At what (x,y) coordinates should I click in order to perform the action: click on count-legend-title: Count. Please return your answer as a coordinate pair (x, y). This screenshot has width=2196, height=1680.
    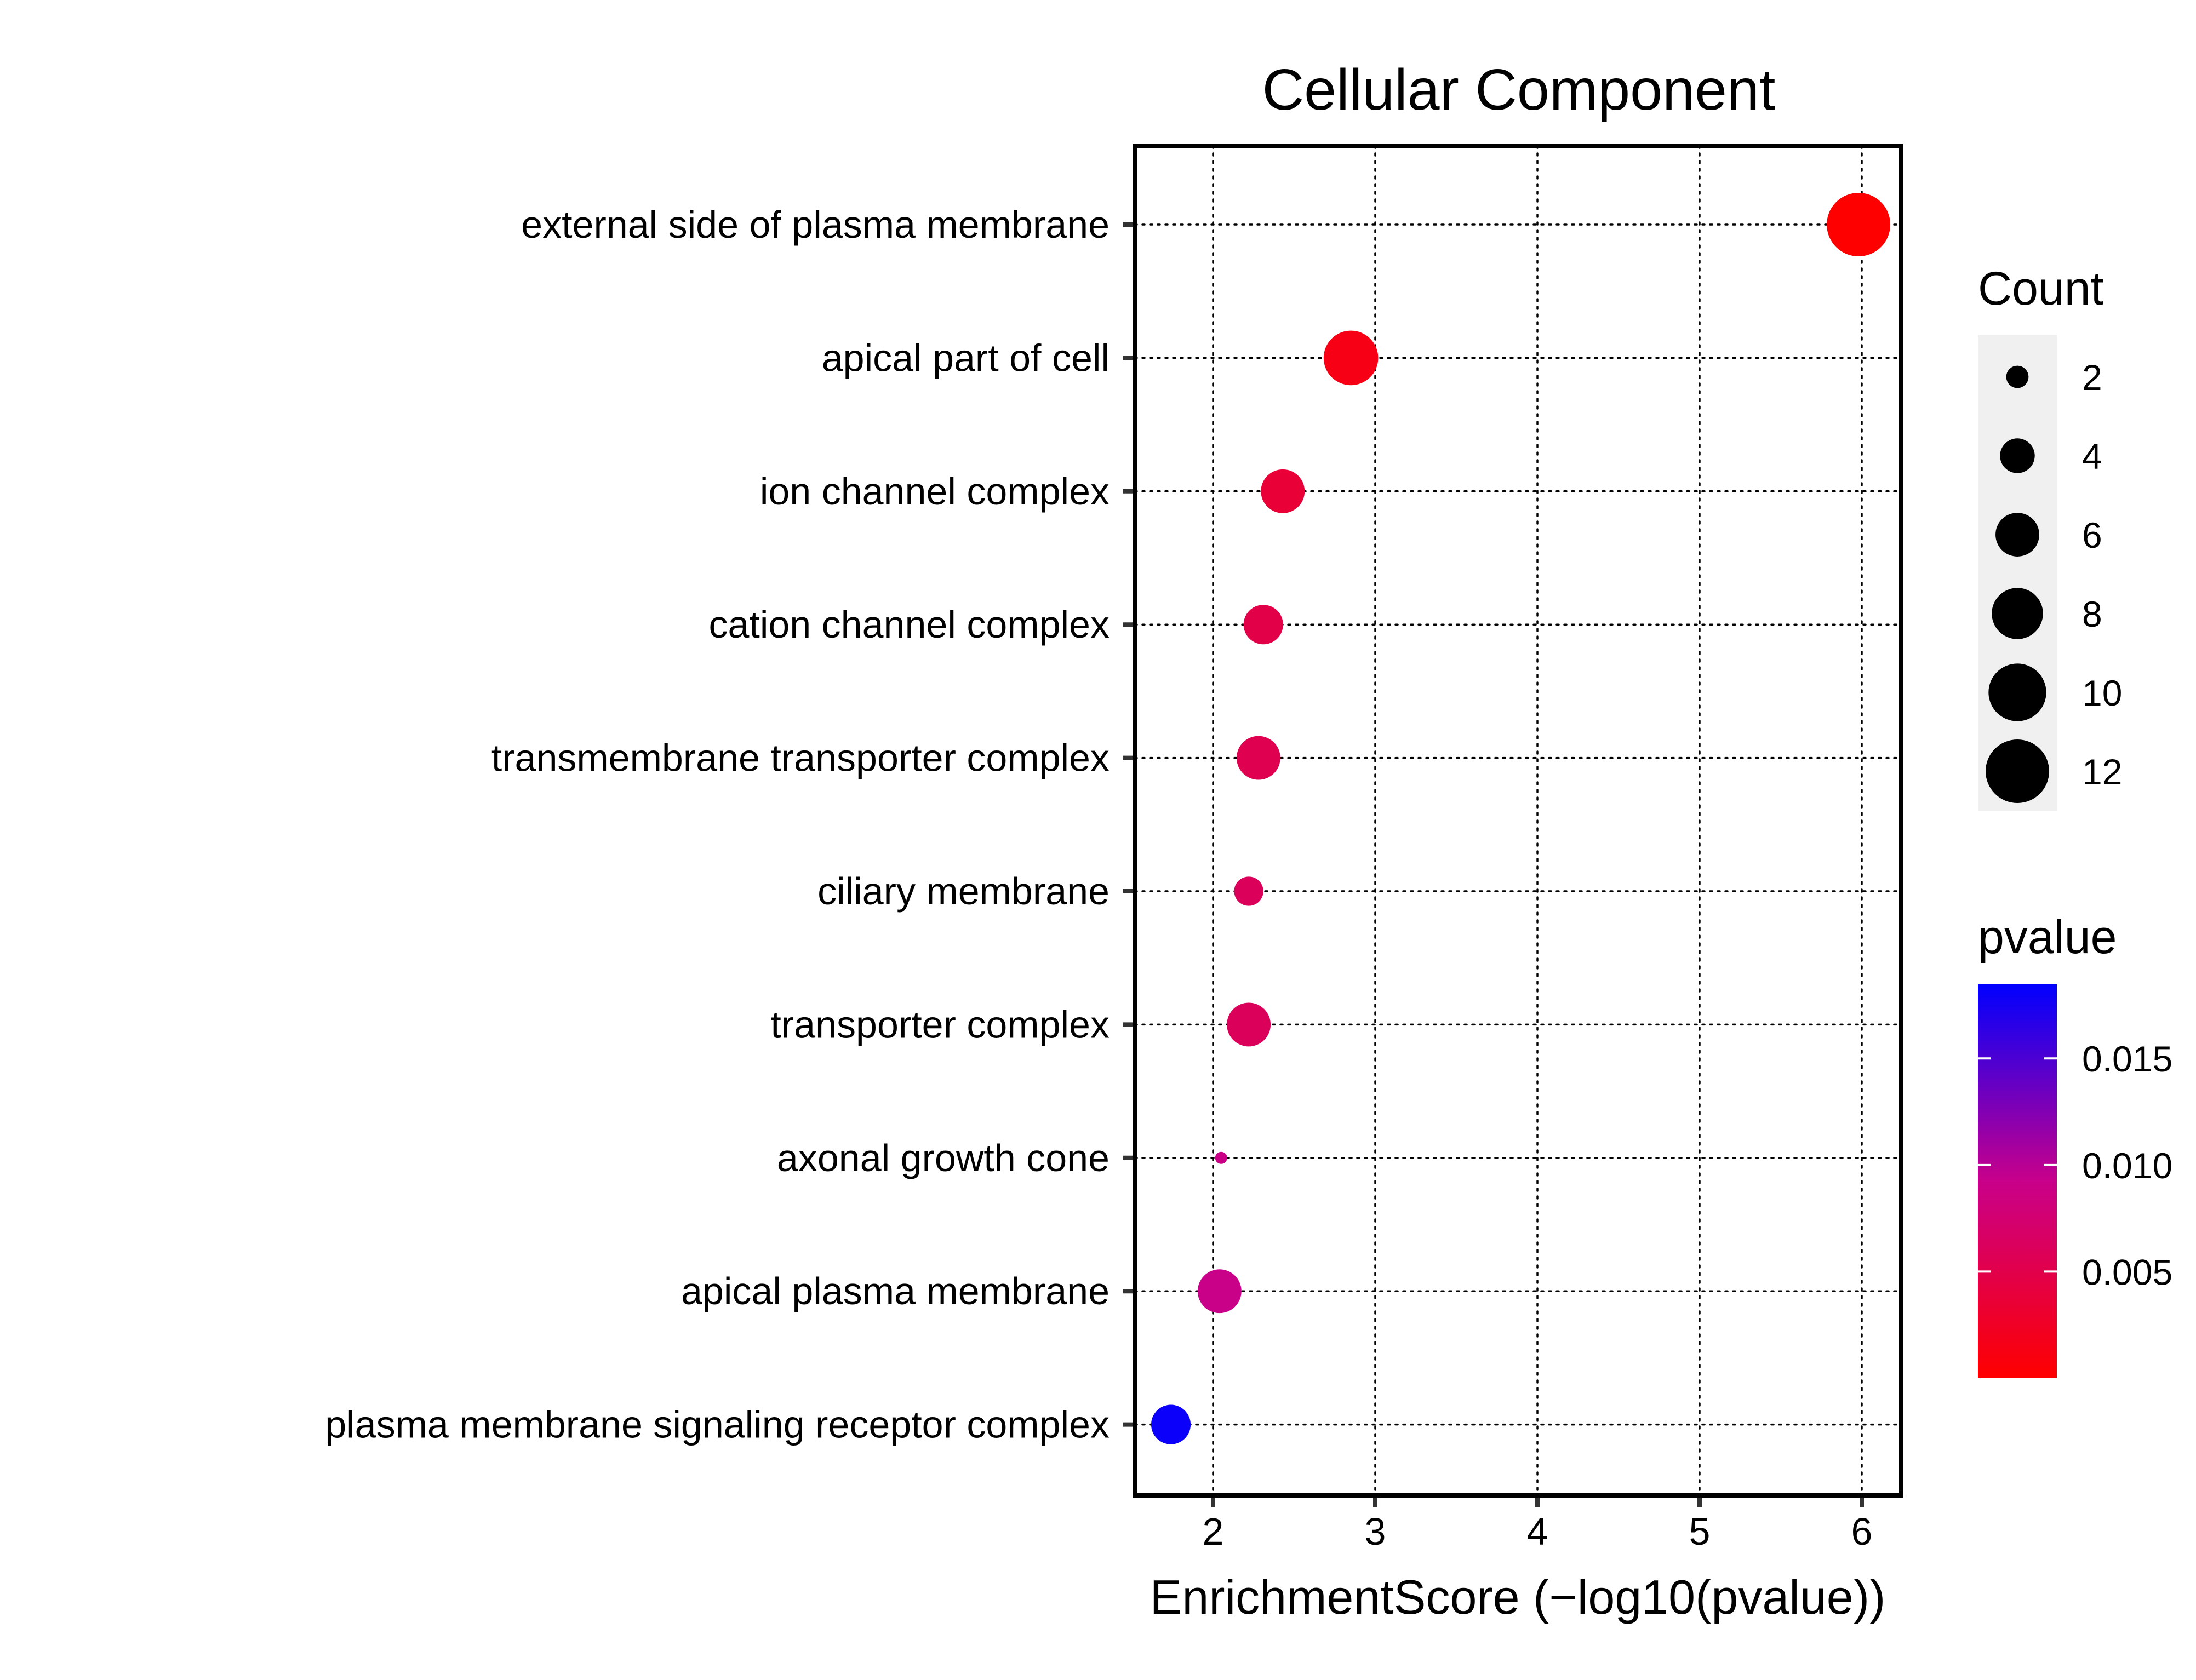
    Looking at the image, I should click on (2041, 288).